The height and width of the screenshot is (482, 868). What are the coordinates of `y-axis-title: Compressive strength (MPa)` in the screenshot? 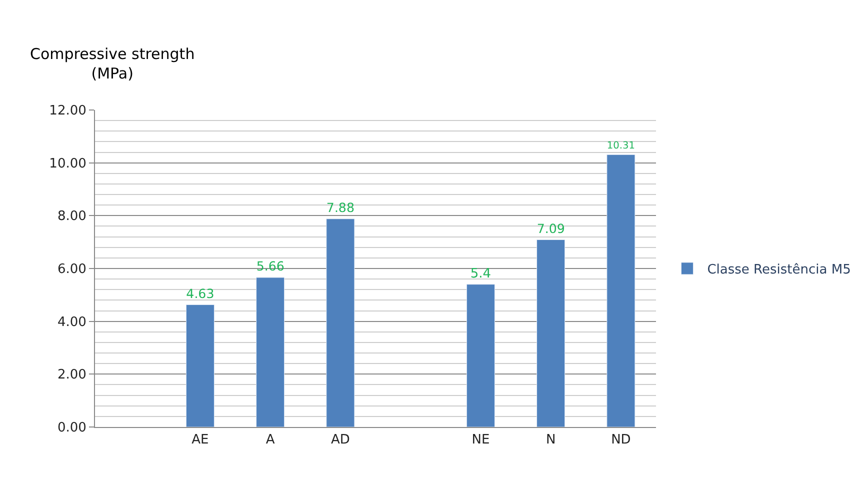 It's located at (112, 63).